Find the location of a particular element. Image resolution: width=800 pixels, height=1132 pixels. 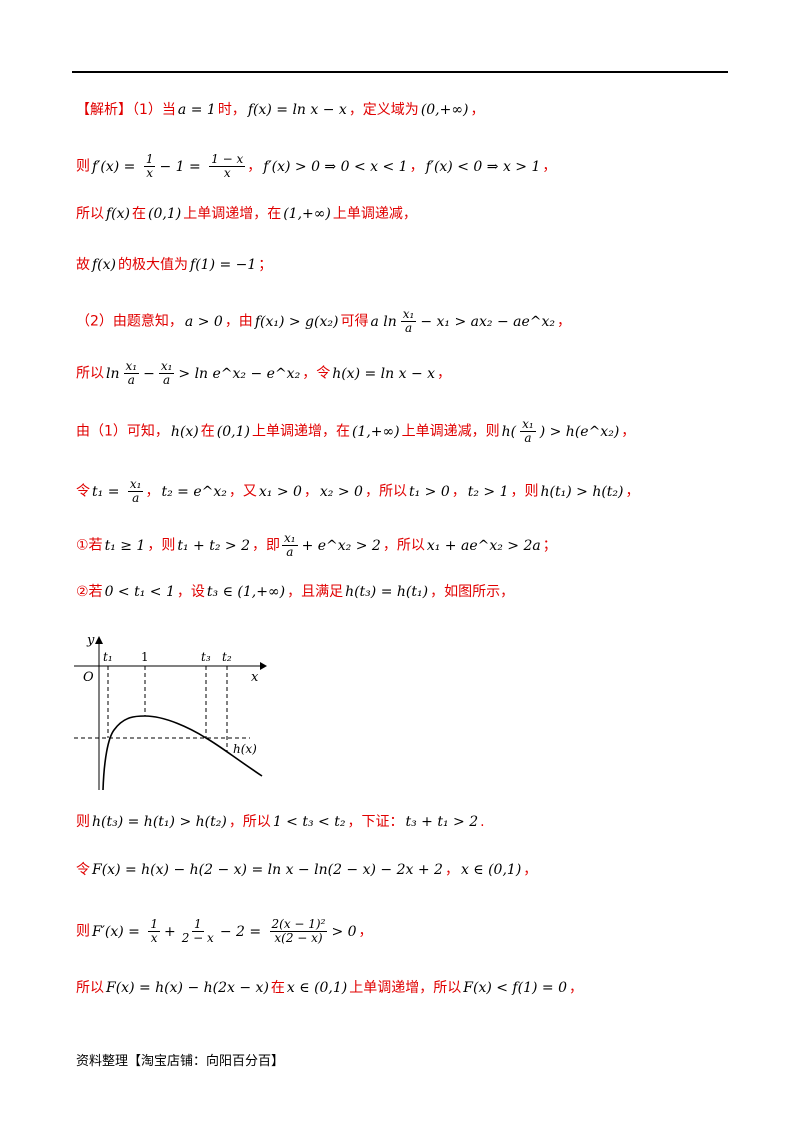

math-expression: x₁ + ae^x₂ > 2a is located at coordinates (483, 545).